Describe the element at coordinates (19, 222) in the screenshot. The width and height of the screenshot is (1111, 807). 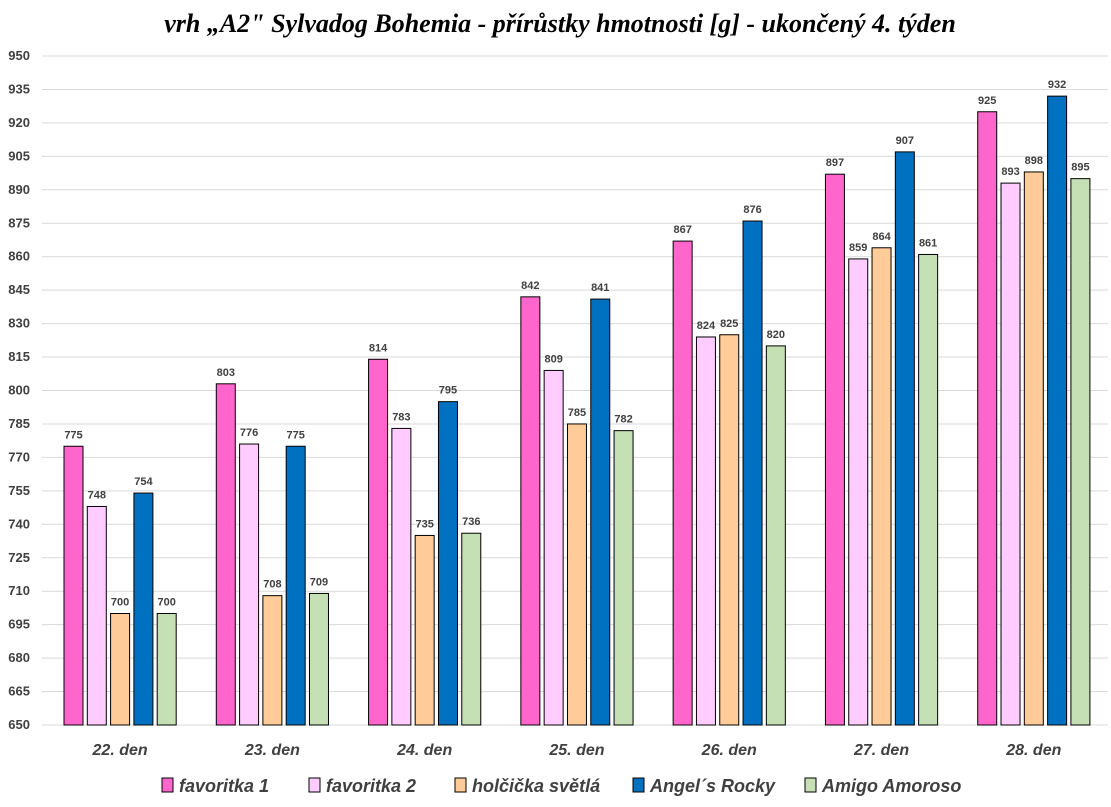
I see `y-tick-label: 875` at that location.